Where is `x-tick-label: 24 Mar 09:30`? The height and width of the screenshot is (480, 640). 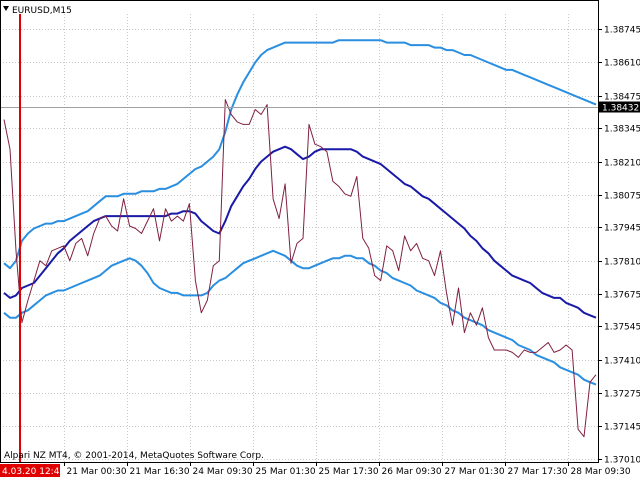
x-tick-label: 24 Mar 09:30 is located at coordinates (223, 472).